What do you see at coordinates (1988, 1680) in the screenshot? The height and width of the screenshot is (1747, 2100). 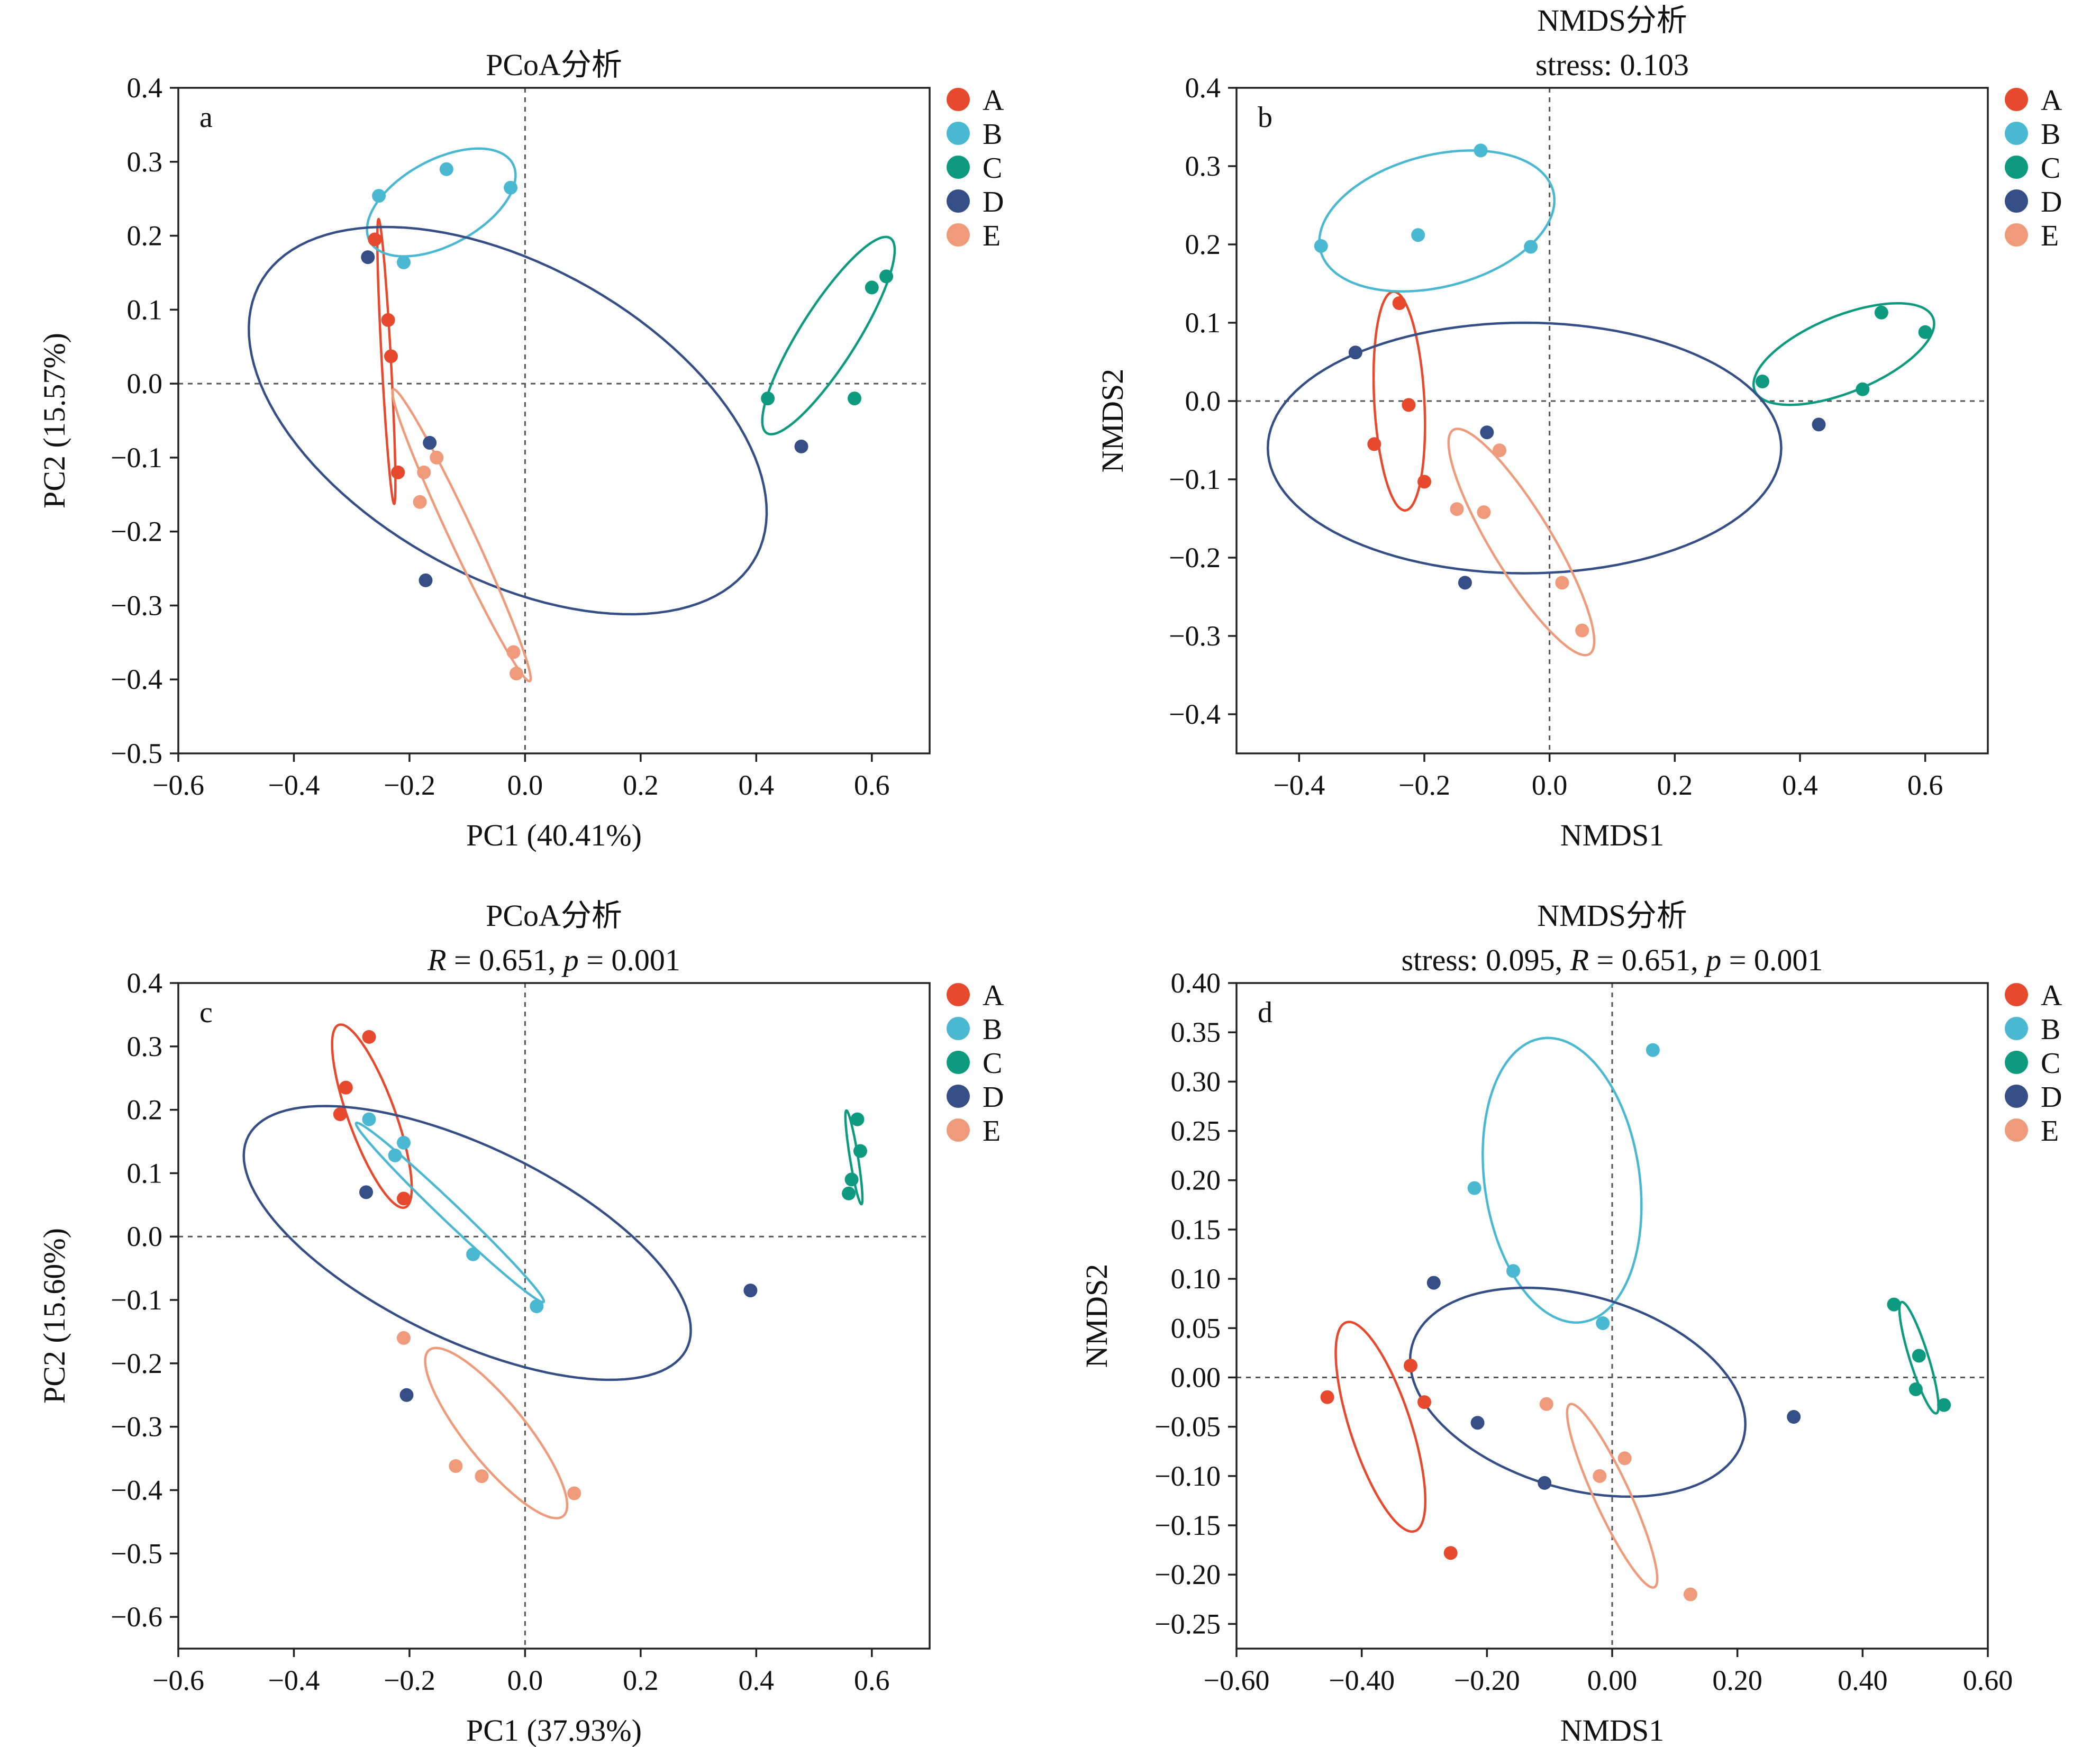 I see `x-tick-label: 0.60` at bounding box center [1988, 1680].